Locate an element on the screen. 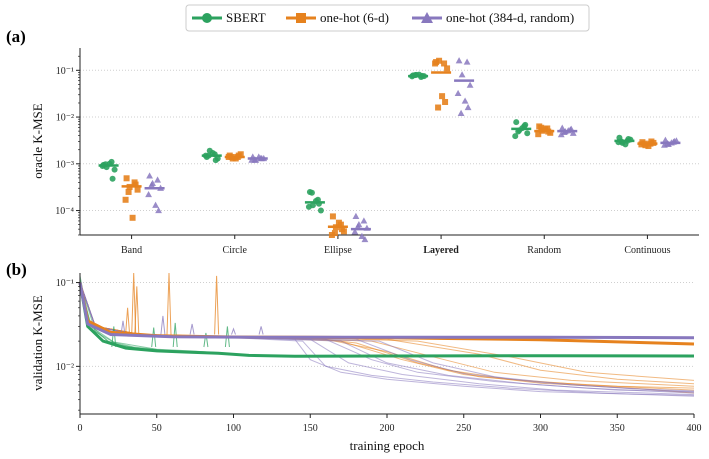  panel-b-x-tick-label: 50 is located at coordinates (157, 428).